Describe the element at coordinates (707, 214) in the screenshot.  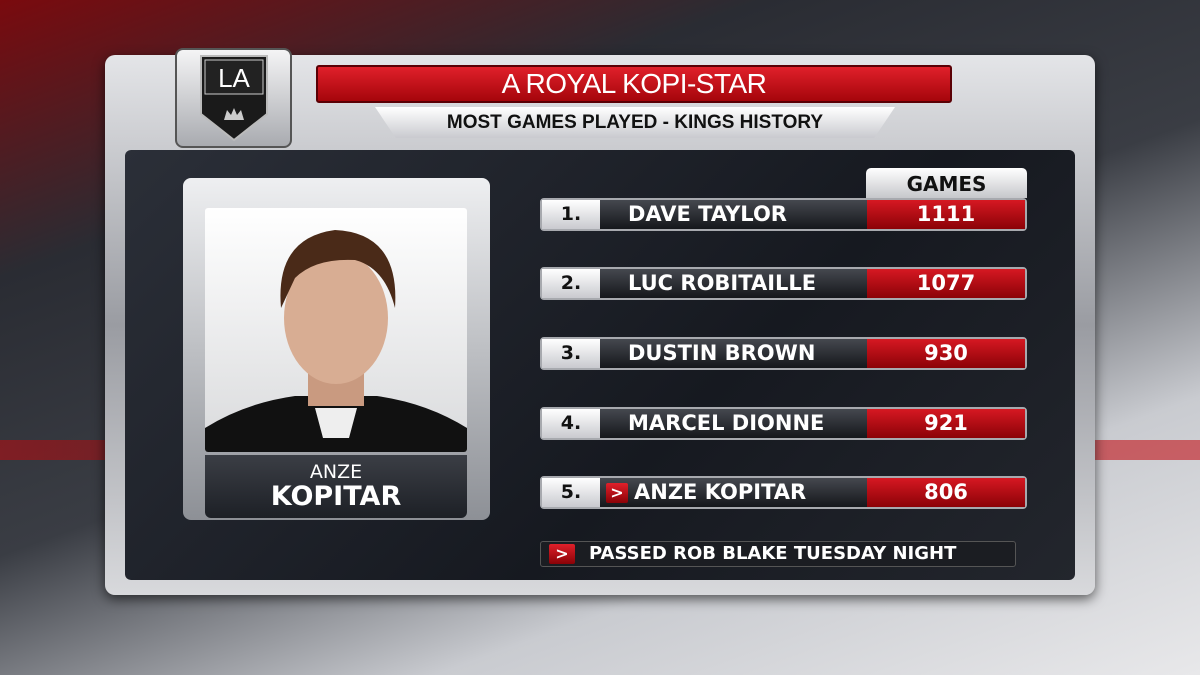
I see `player-name: DAVE TAYLOR` at that location.